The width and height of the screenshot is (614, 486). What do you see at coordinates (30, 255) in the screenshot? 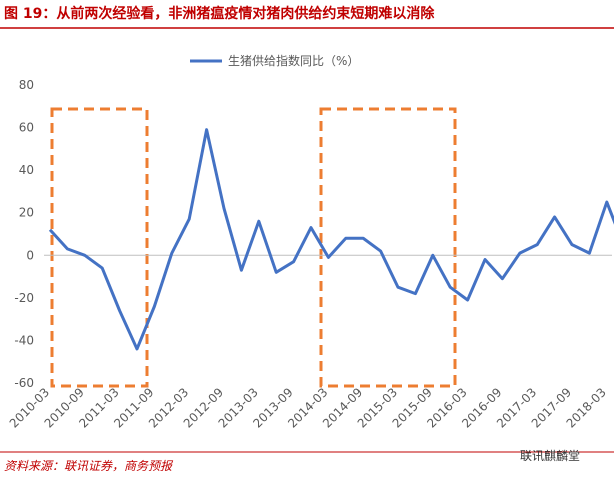
I see `y-tick-label: 0` at bounding box center [30, 255].